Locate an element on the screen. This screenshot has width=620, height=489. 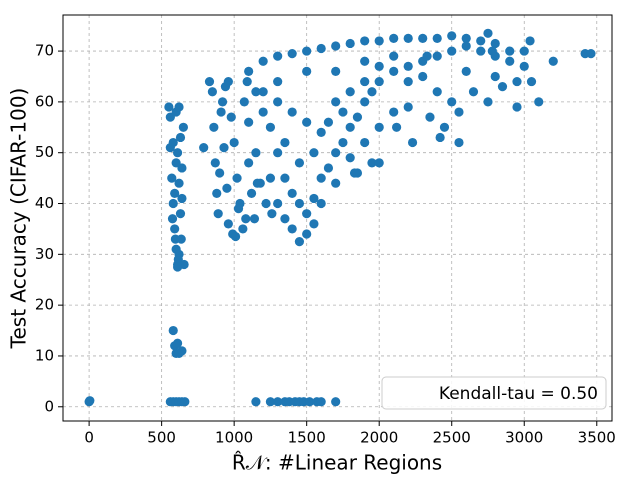
y-tick-label: 50 is located at coordinates (44, 152).